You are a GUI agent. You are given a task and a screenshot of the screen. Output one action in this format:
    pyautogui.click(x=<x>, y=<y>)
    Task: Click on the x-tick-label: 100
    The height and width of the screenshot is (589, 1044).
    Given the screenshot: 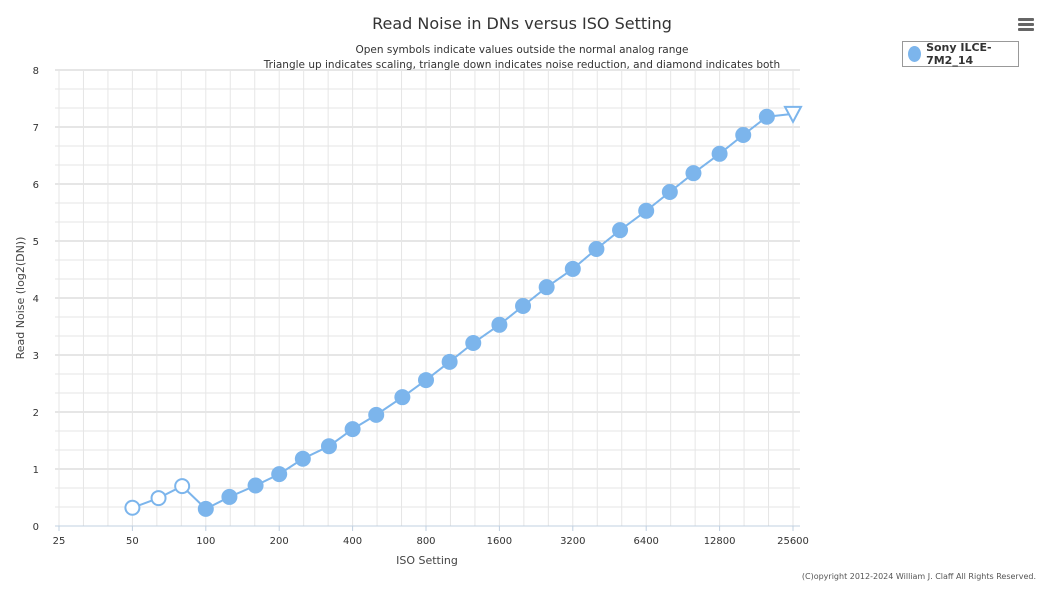 What is the action you would take?
    pyautogui.click(x=205, y=541)
    